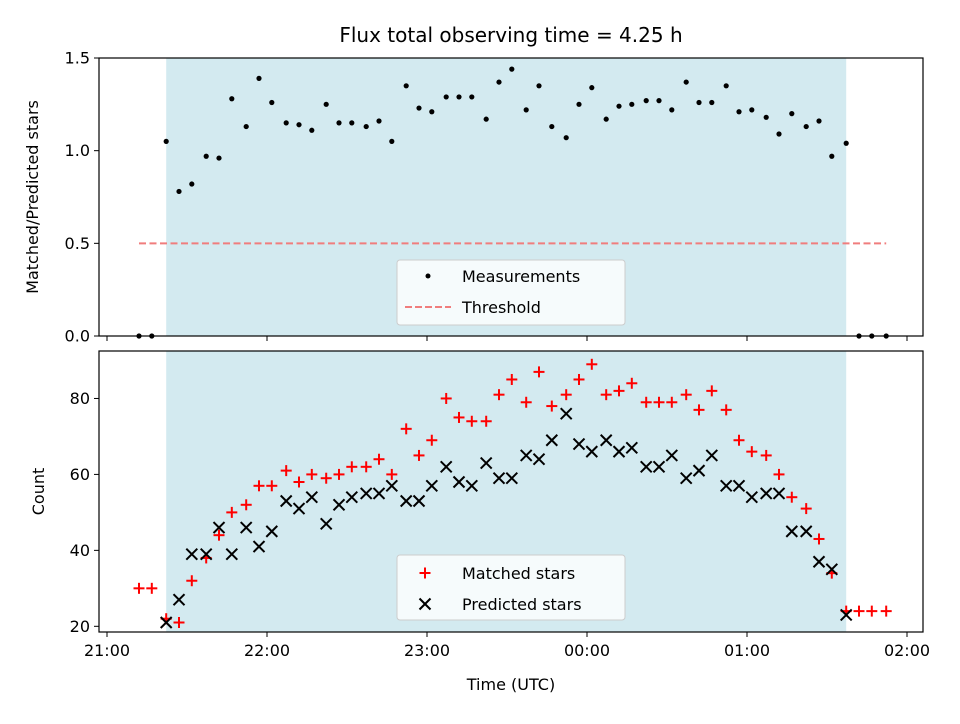  Describe the element at coordinates (510, 684) in the screenshot. I see `time-x-axis-label: Time (UTC)` at that location.